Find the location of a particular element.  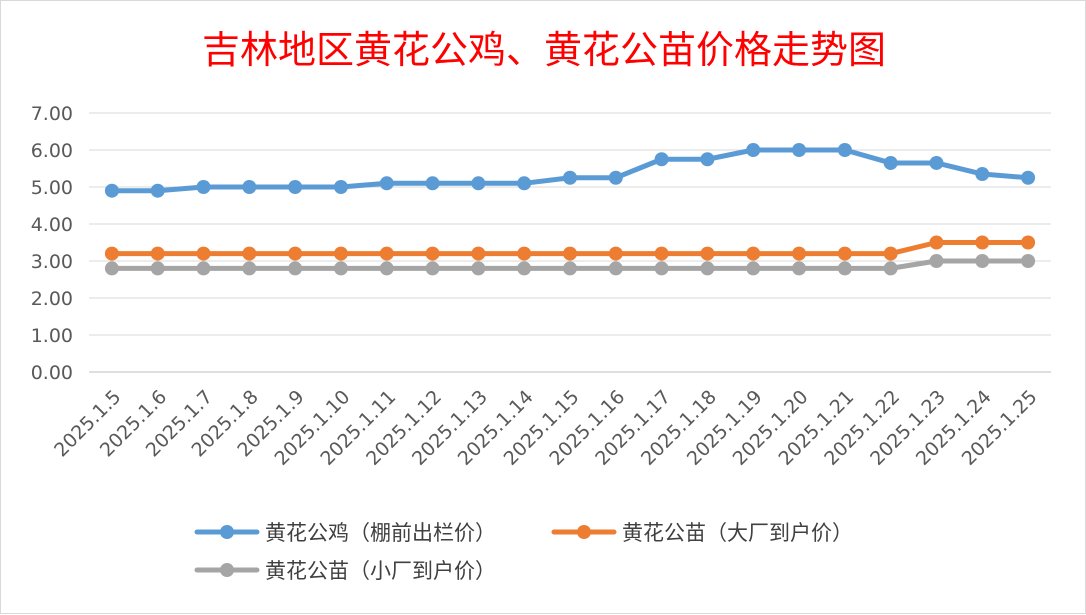

y-tick-label: 7.00 is located at coordinates (52, 114).